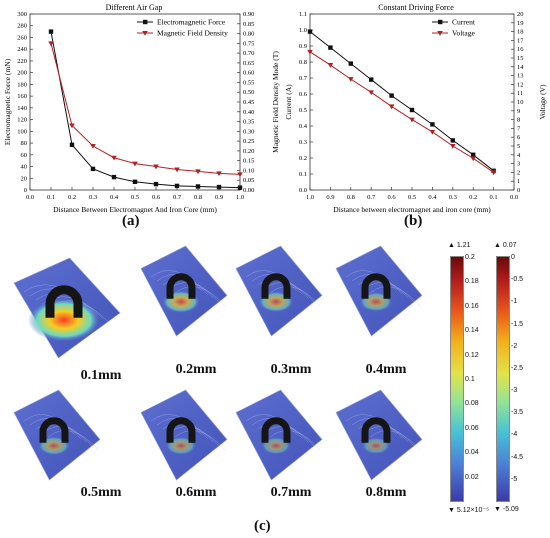 The height and width of the screenshot is (538, 550). Describe the element at coordinates (51, 197) in the screenshot. I see `chart-a-x-tick-label: 0.1` at that location.